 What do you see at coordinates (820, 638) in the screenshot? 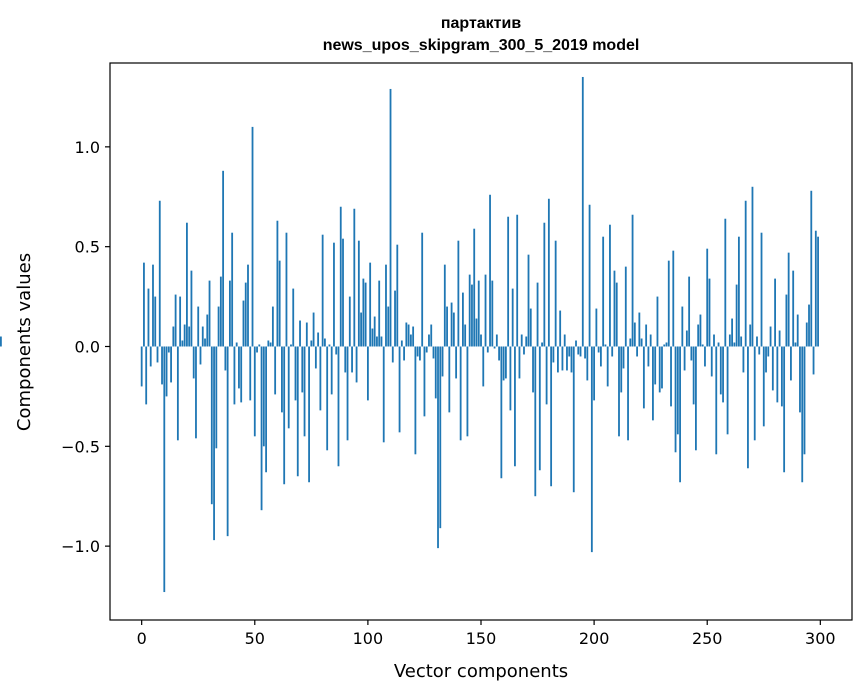
I see `x-tick-label: 300` at bounding box center [820, 638].